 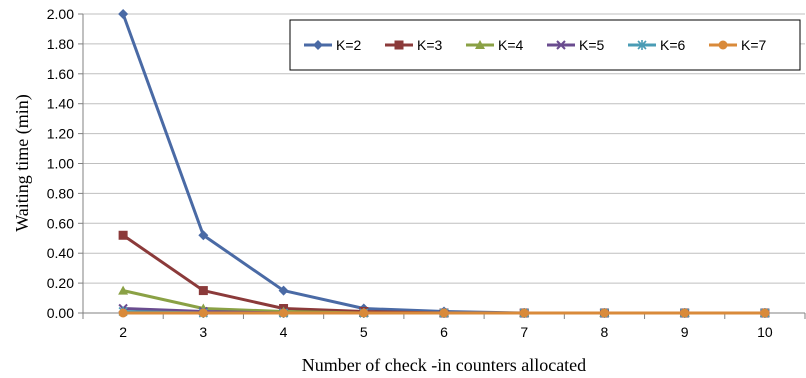 I want to click on x-tick-label: 4, so click(x=284, y=332).